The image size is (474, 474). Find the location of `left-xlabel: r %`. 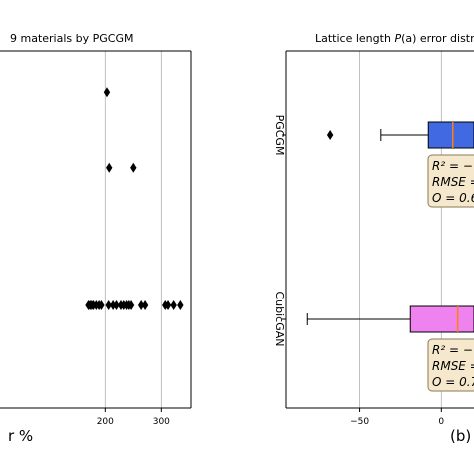

left-xlabel: r % is located at coordinates (20, 436).